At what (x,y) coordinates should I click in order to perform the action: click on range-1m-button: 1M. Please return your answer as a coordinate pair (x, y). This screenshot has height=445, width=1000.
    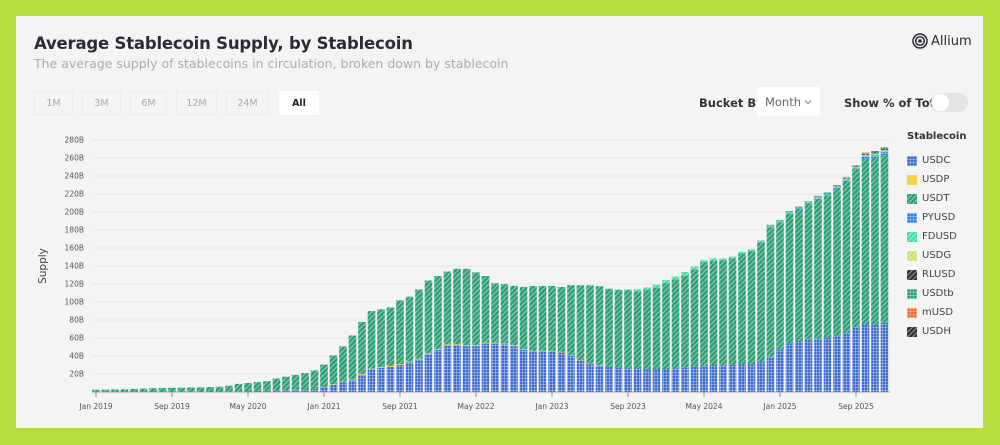
    Looking at the image, I should click on (53, 103).